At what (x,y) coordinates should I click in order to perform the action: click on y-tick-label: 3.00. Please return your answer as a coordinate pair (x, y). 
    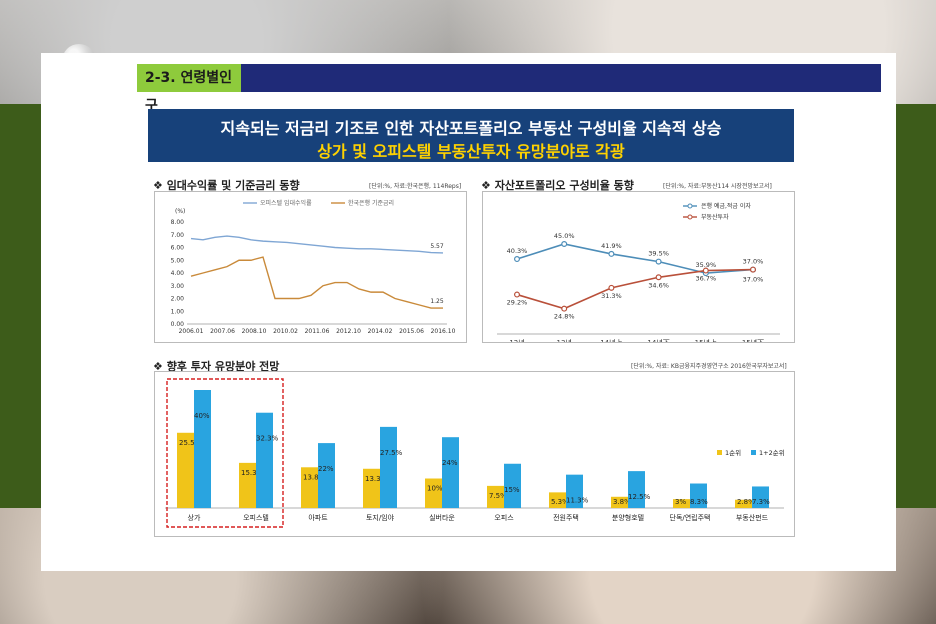
    Looking at the image, I should click on (178, 286).